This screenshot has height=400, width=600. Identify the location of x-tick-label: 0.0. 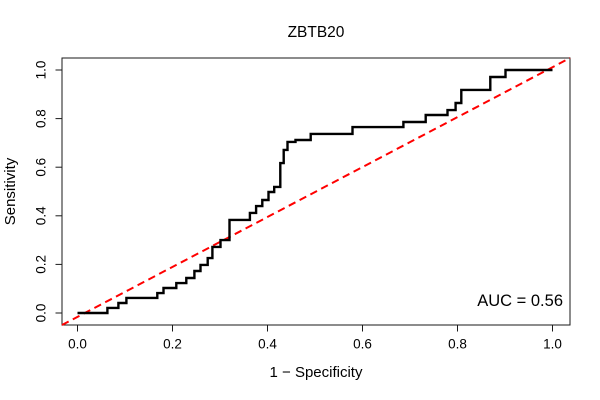
(77, 344).